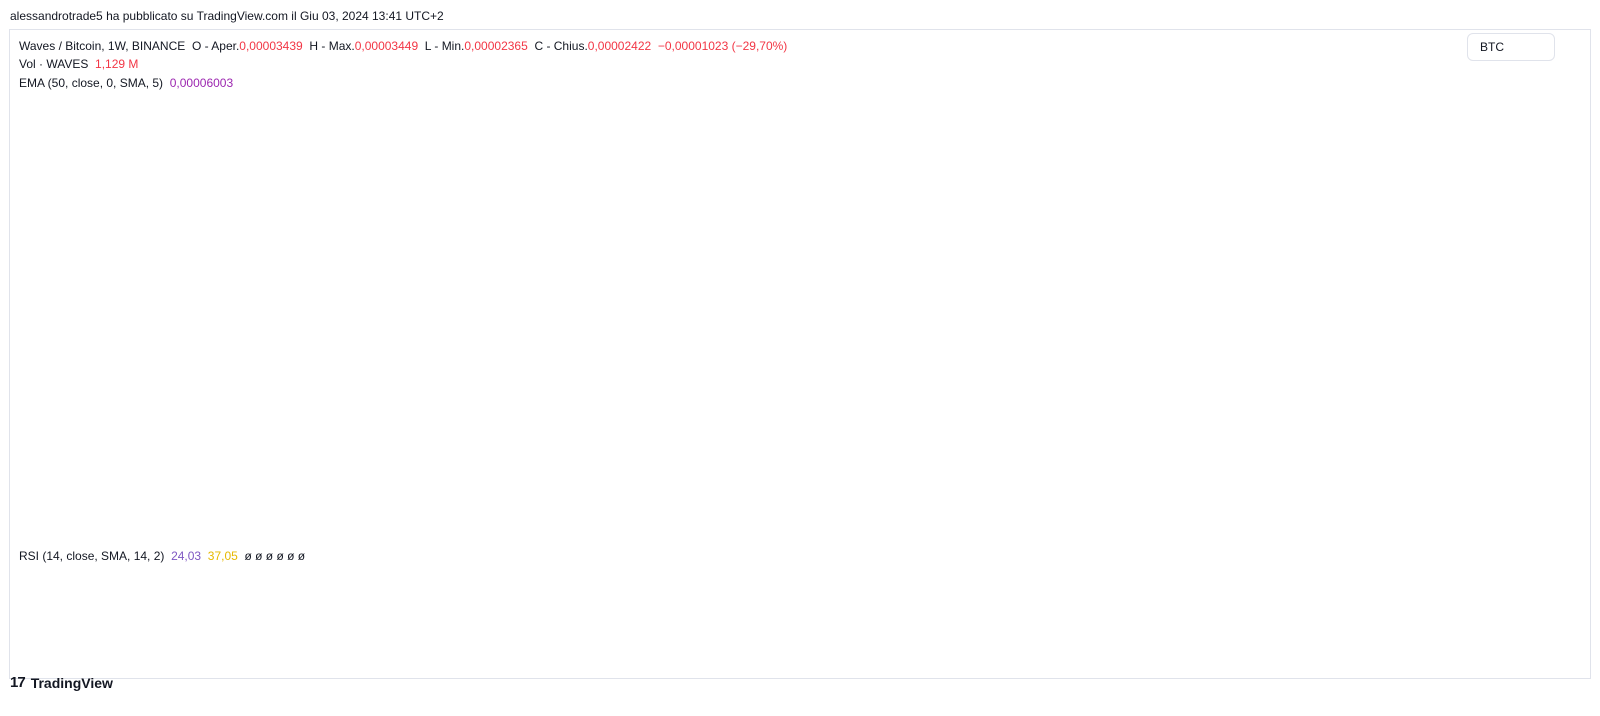 The height and width of the screenshot is (716, 1600). What do you see at coordinates (222, 556) in the screenshot?
I see `rsi-ma-value: 37,05` at bounding box center [222, 556].